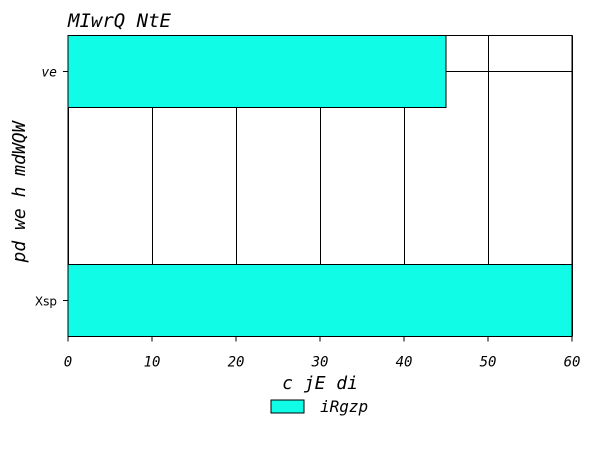  What do you see at coordinates (49, 72) in the screenshot?
I see `y-category-label-0: ve` at bounding box center [49, 72].